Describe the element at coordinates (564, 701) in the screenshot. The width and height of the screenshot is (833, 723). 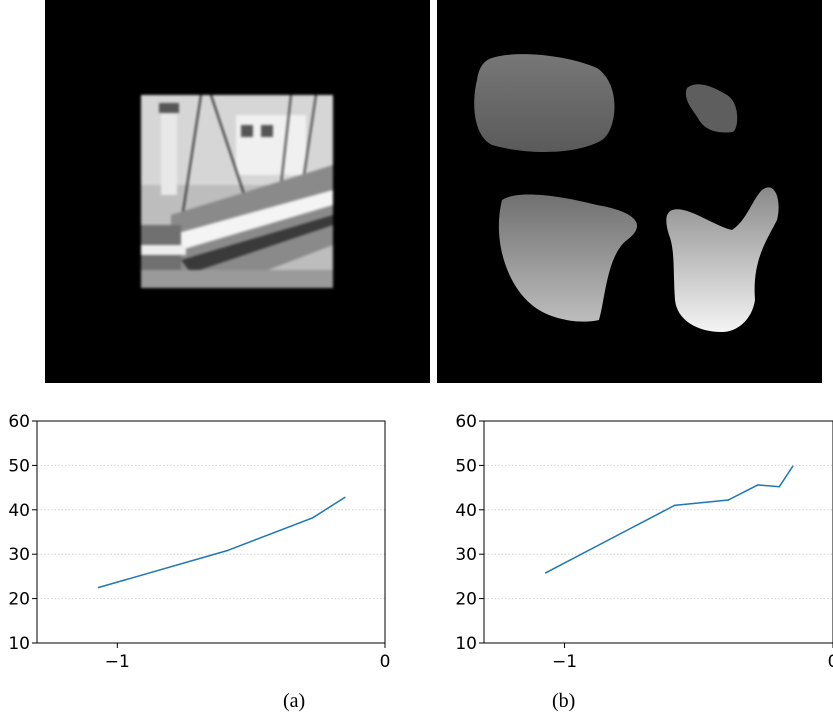
I see `caption-b: (b)` at that location.